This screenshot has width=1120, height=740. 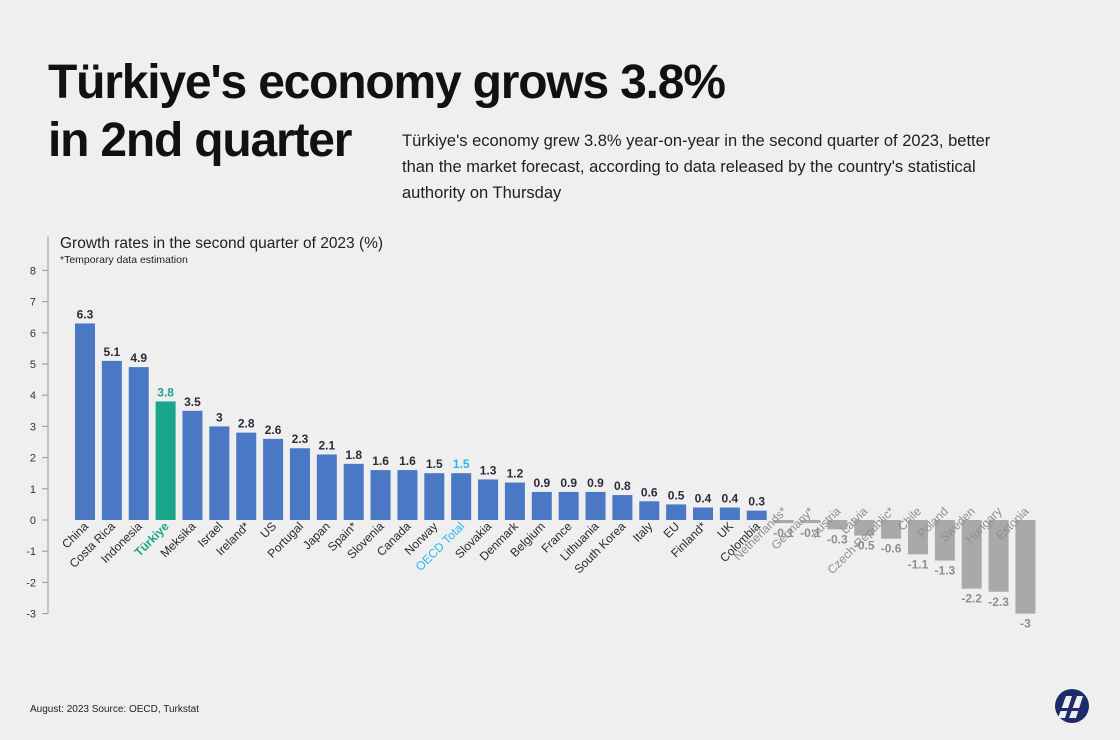 What do you see at coordinates (488, 470) in the screenshot?
I see `value-label: 1.3` at bounding box center [488, 470].